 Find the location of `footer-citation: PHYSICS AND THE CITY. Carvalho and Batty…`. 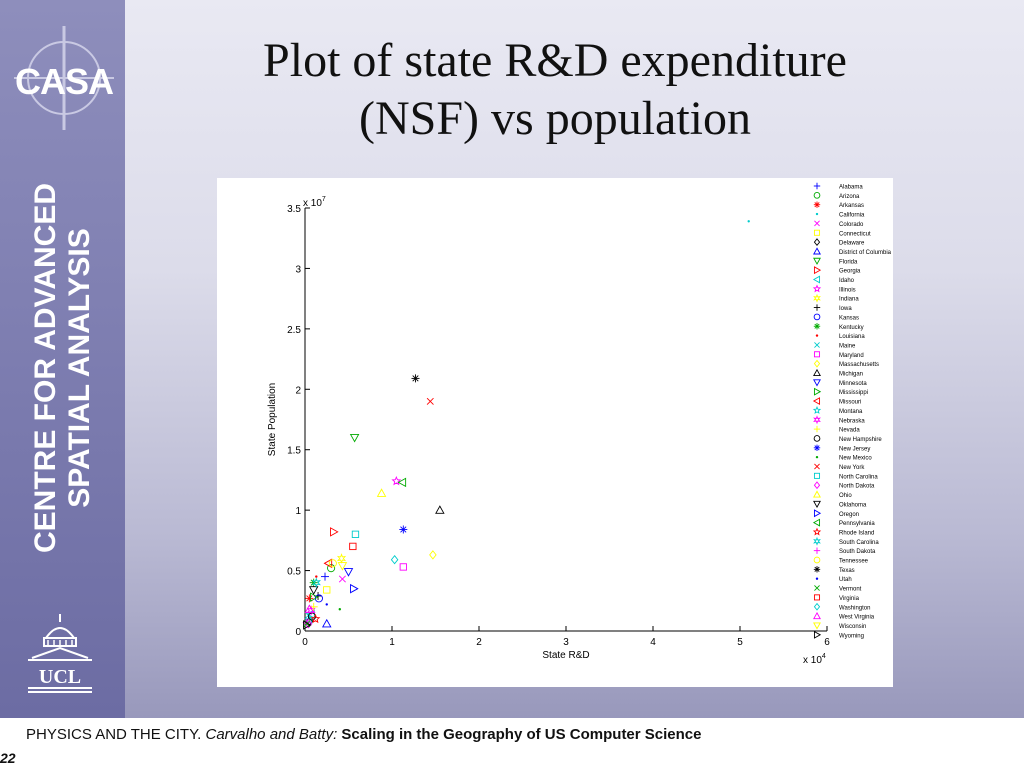

footer-citation: PHYSICS AND THE CITY. Carvalho and Batty… is located at coordinates (364, 734).